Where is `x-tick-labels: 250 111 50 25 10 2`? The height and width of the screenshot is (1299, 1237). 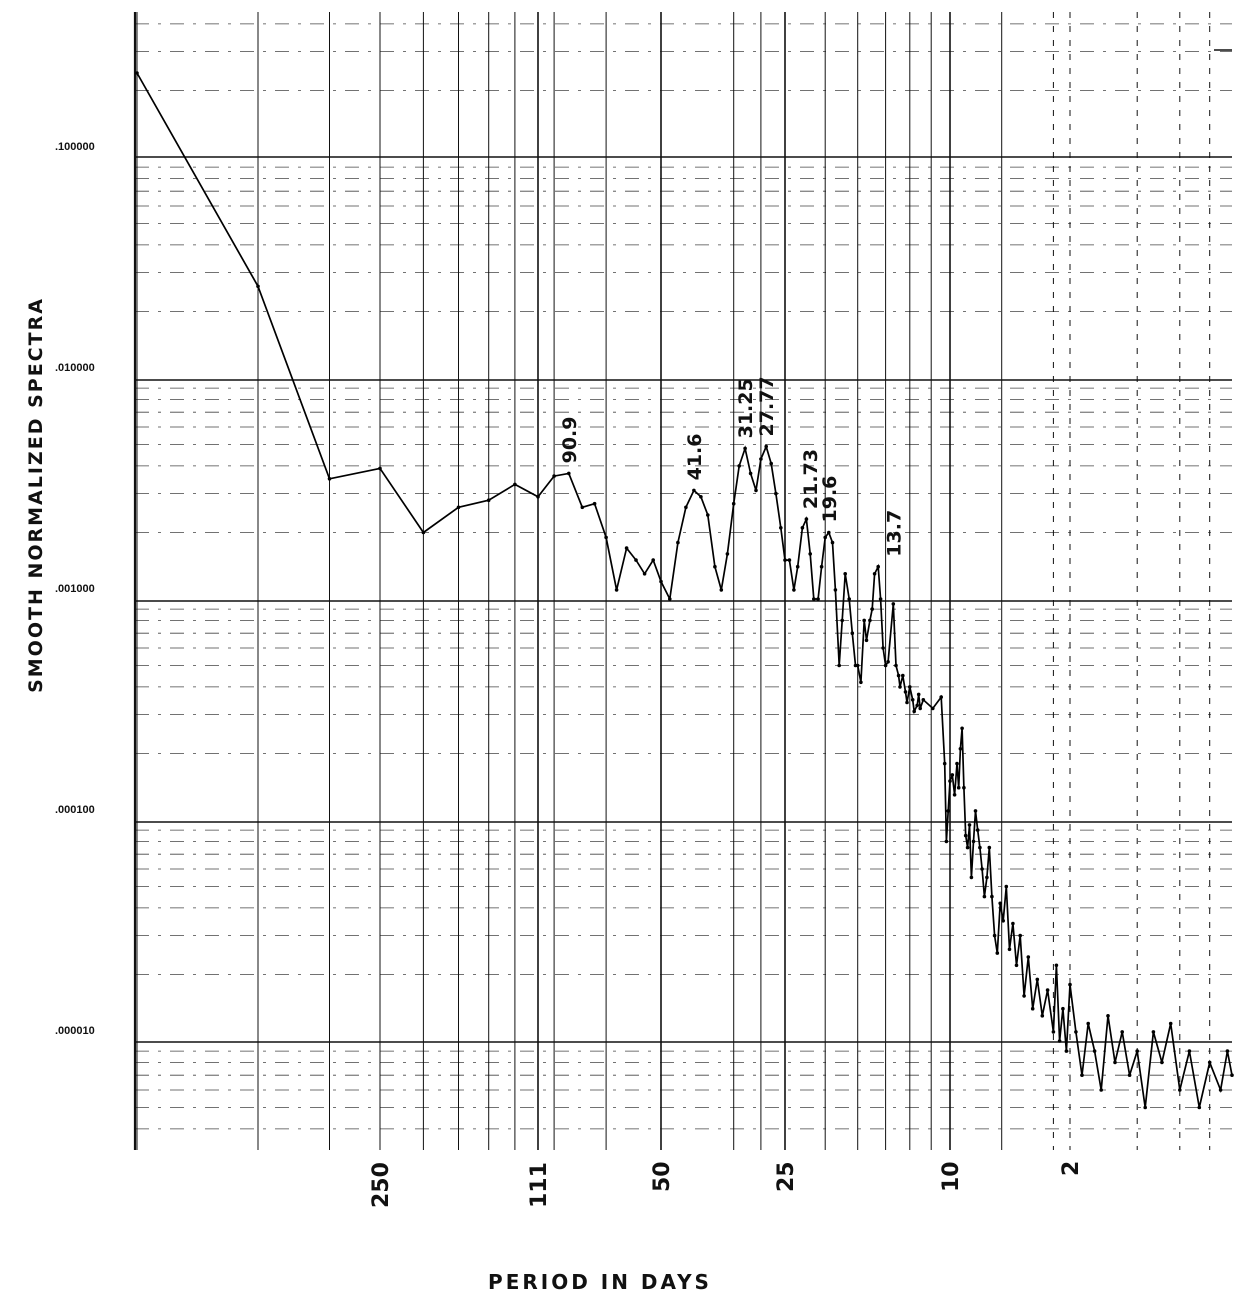 x-tick-labels: 250 111 50 25 10 2 is located at coordinates (726, 1184).